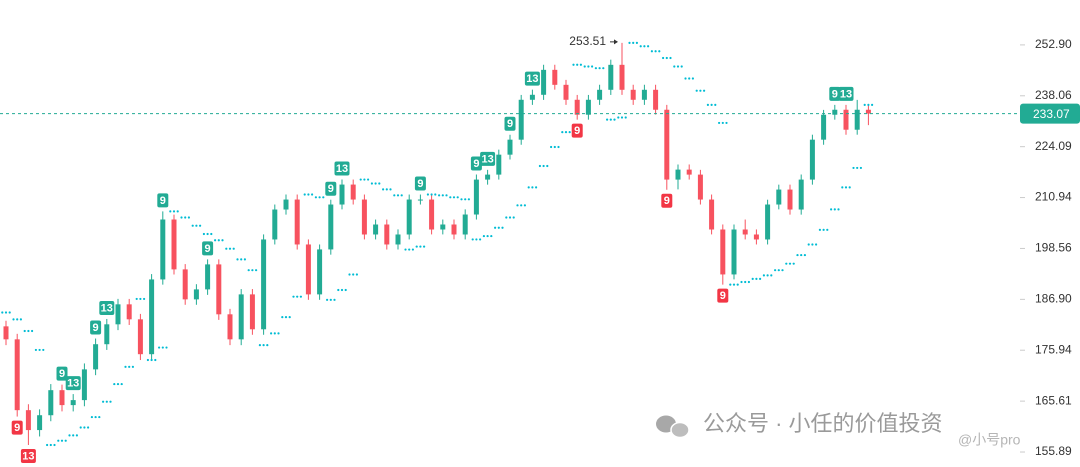 This screenshot has height=467, width=1080. Describe the element at coordinates (1053, 400) in the screenshot. I see `y-tick-label: 165.61` at that location.